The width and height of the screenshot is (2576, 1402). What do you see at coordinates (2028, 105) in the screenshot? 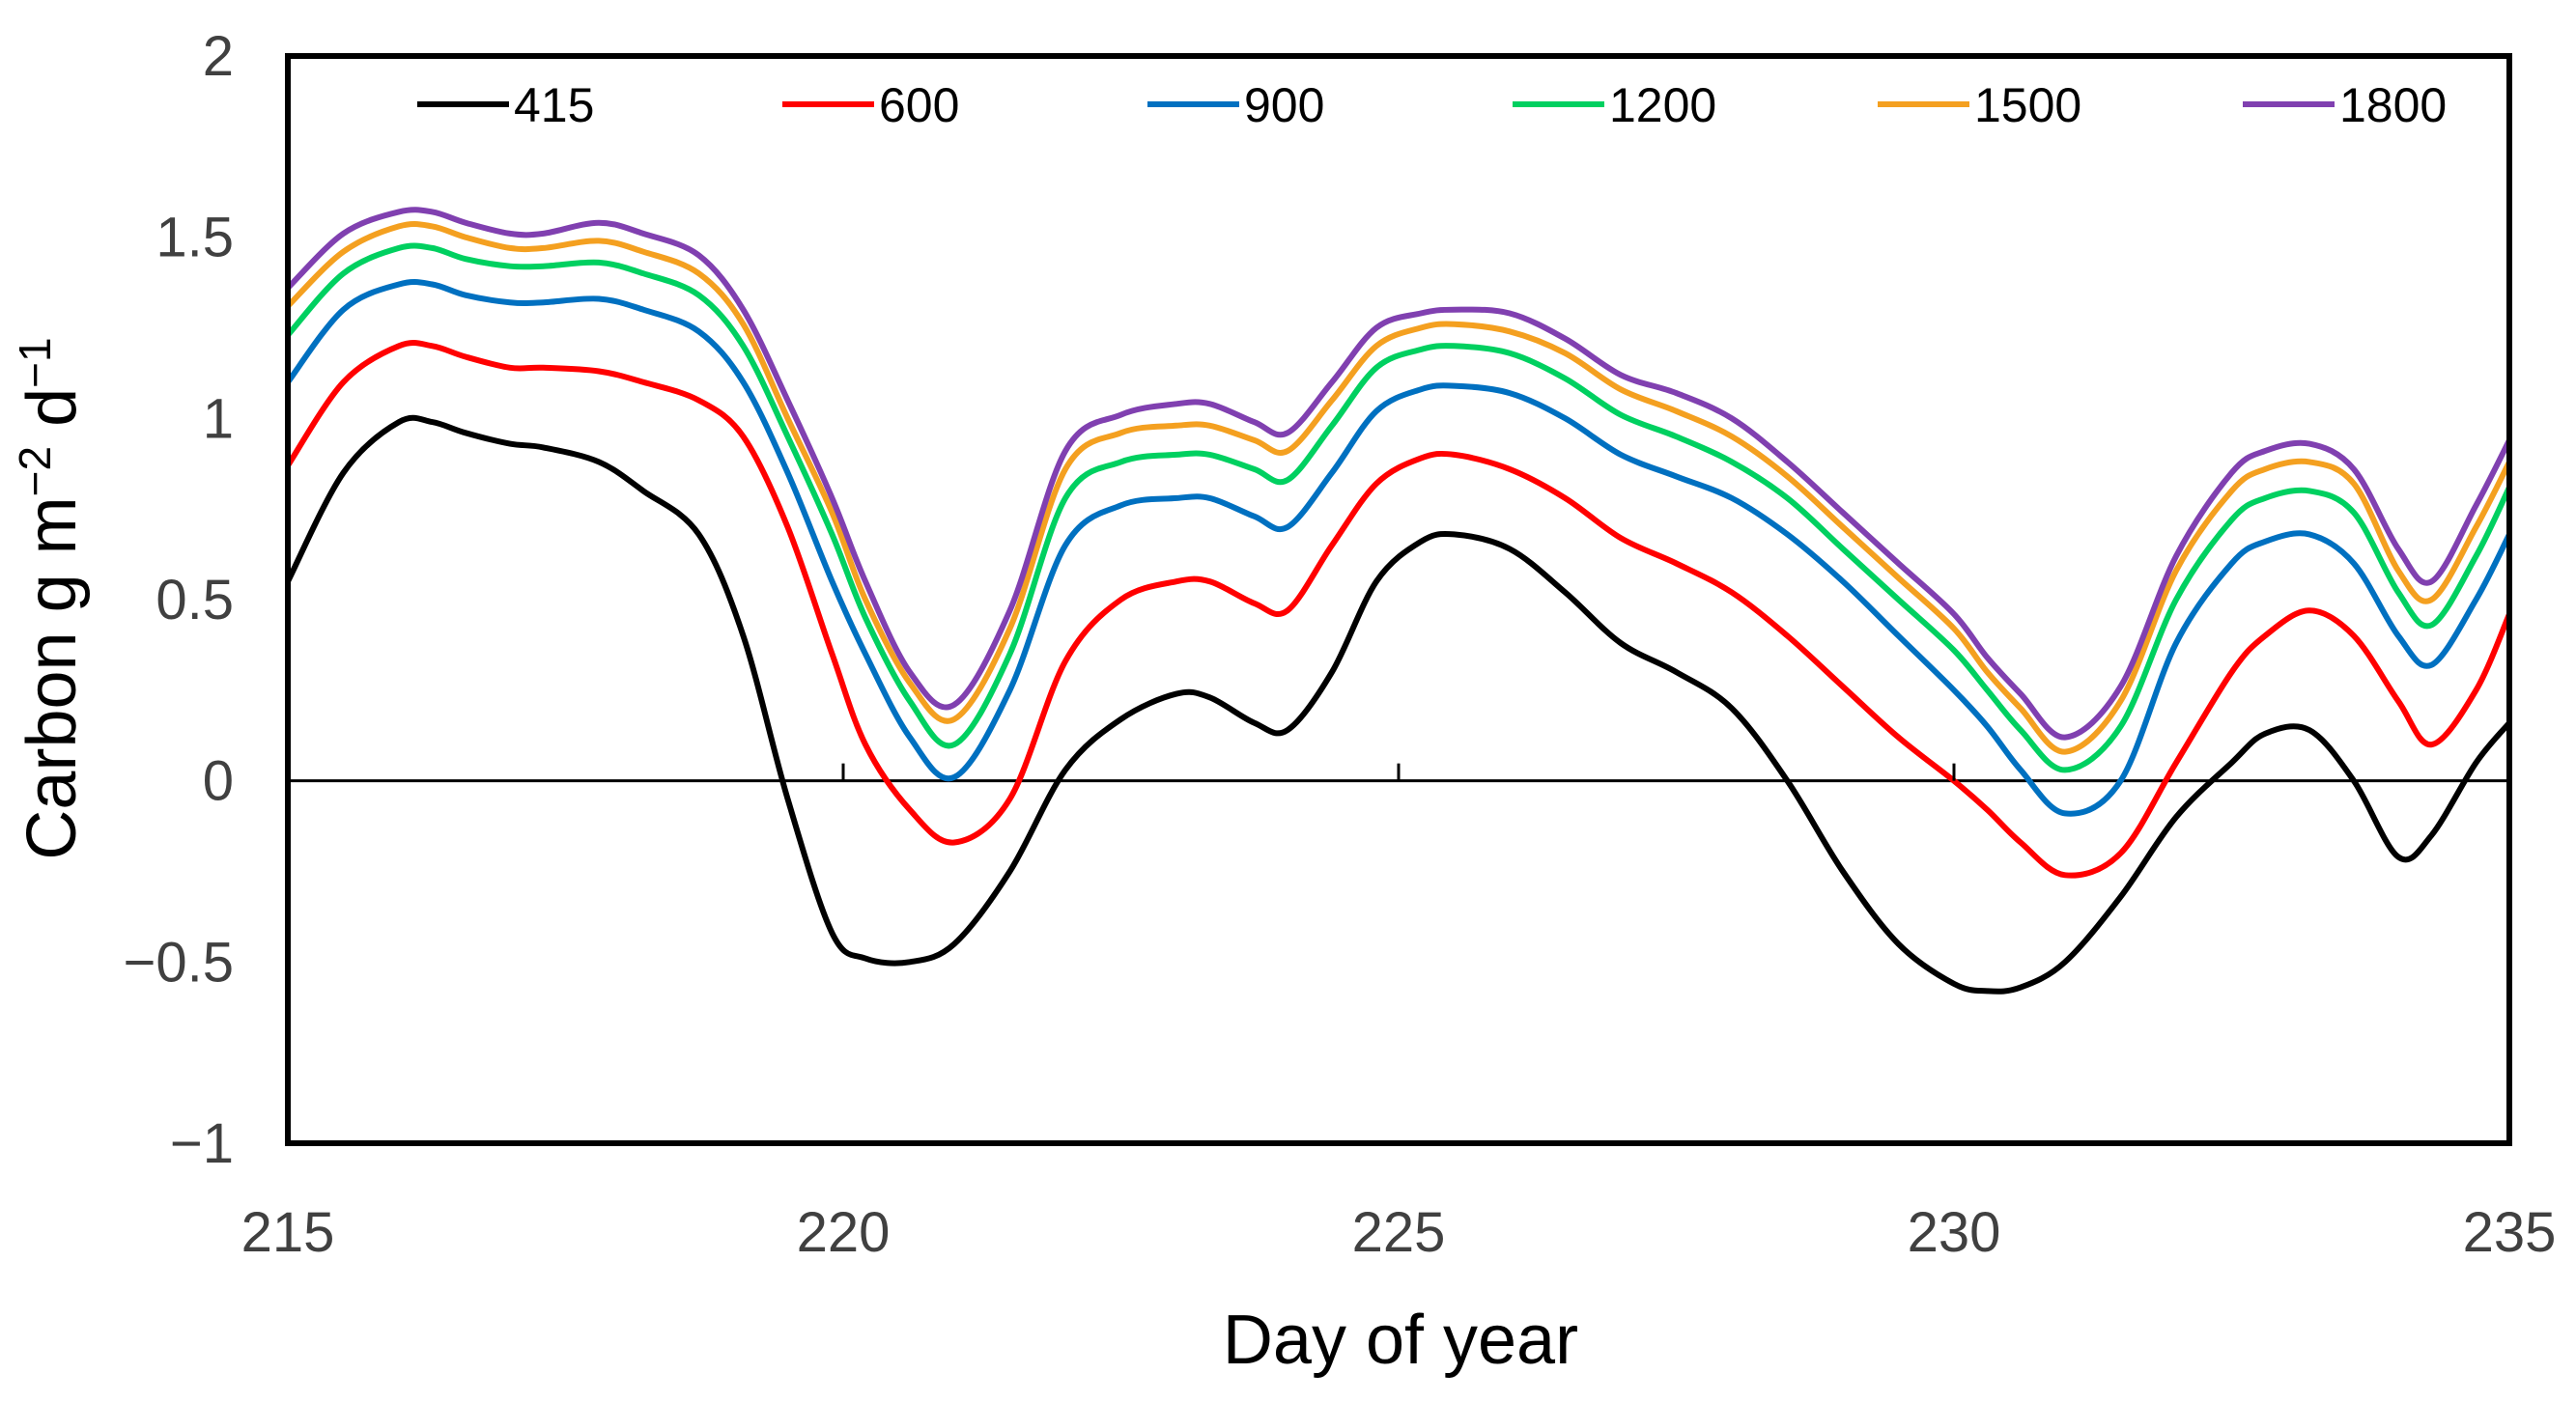
I see `legend-label-1500: 1500` at bounding box center [2028, 105].